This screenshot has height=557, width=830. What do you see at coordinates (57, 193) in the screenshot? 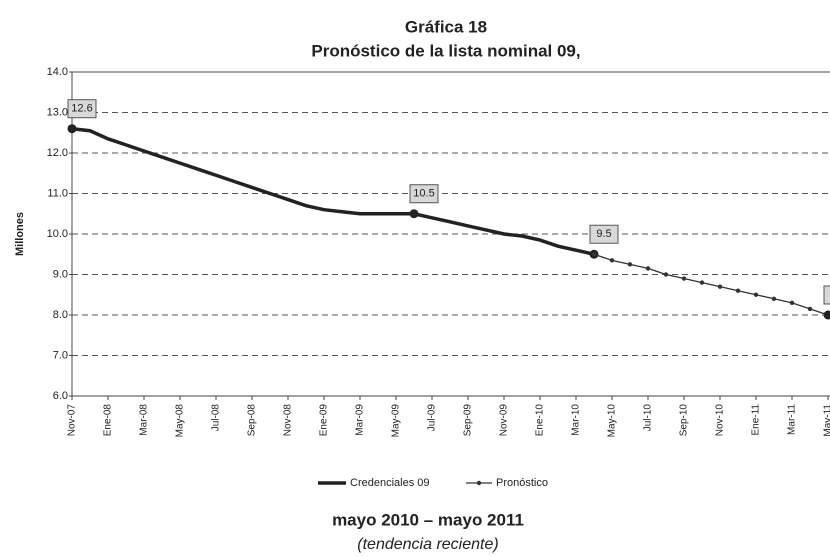
I see `y-tick-label: 11.0` at bounding box center [57, 193].